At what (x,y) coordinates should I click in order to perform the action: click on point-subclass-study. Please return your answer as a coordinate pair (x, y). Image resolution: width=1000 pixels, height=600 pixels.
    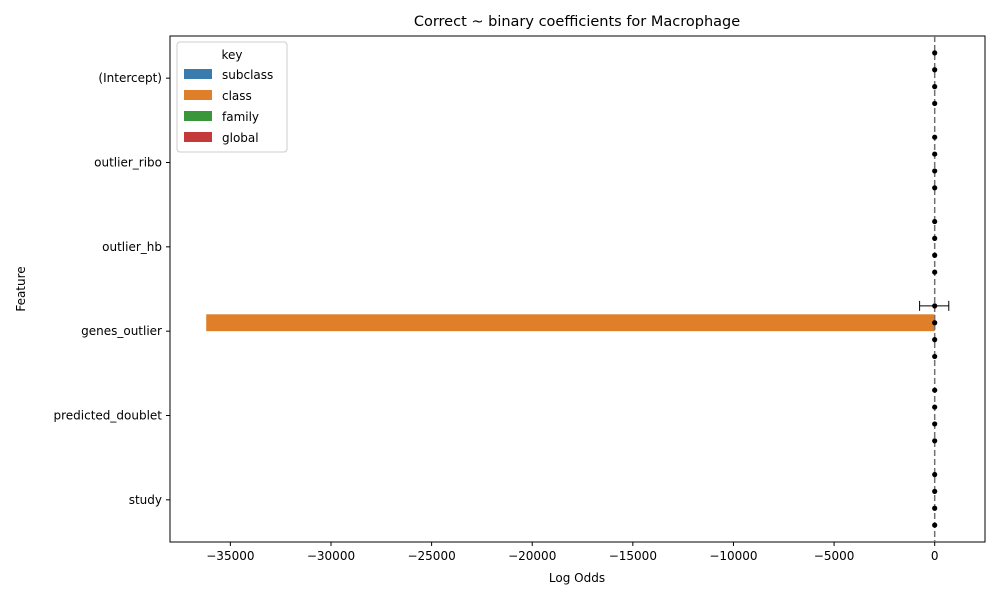
    Looking at the image, I should click on (935, 474).